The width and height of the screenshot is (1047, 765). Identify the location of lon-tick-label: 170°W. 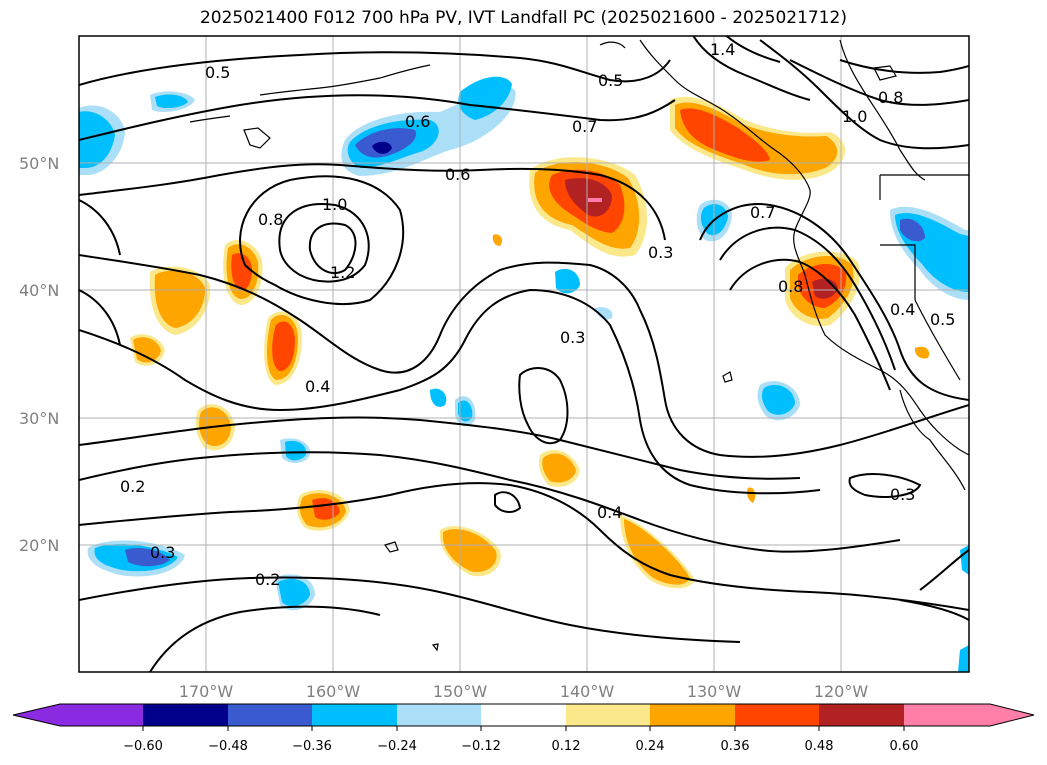
(206, 691).